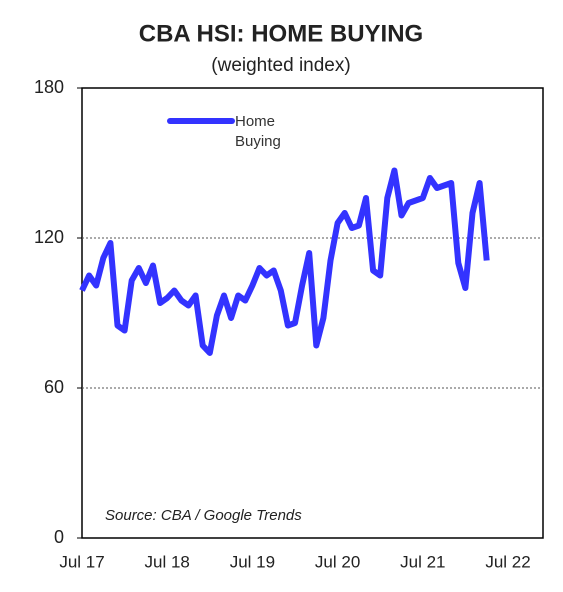  What do you see at coordinates (59, 537) in the screenshot?
I see `y-tick-label: 0` at bounding box center [59, 537].